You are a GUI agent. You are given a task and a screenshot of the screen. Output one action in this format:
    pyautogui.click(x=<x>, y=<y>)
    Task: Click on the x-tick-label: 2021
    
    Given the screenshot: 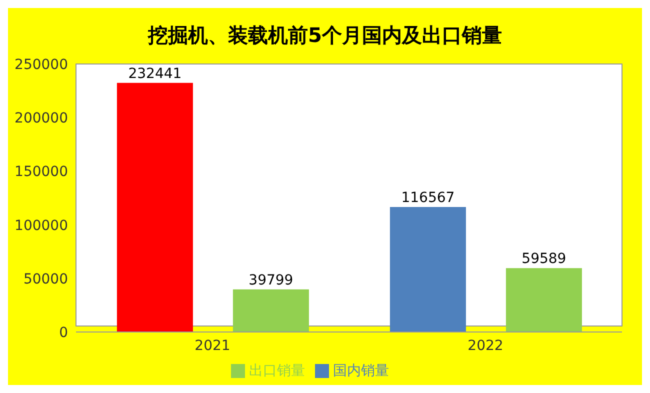 What is the action you would take?
    pyautogui.click(x=212, y=346)
    